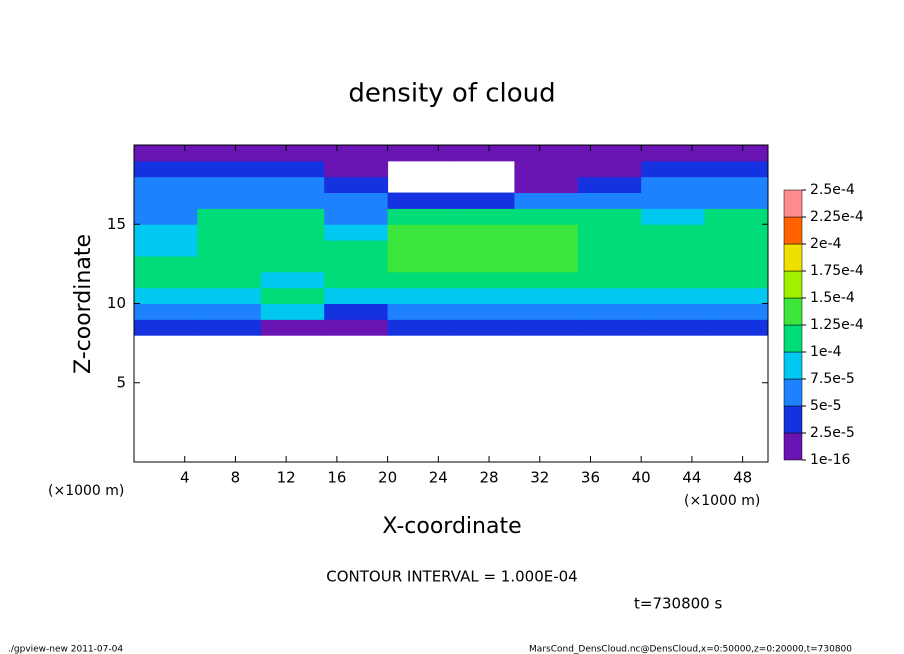  What do you see at coordinates (83, 304) in the screenshot?
I see `y-axis-label: Z-coordinate` at bounding box center [83, 304].